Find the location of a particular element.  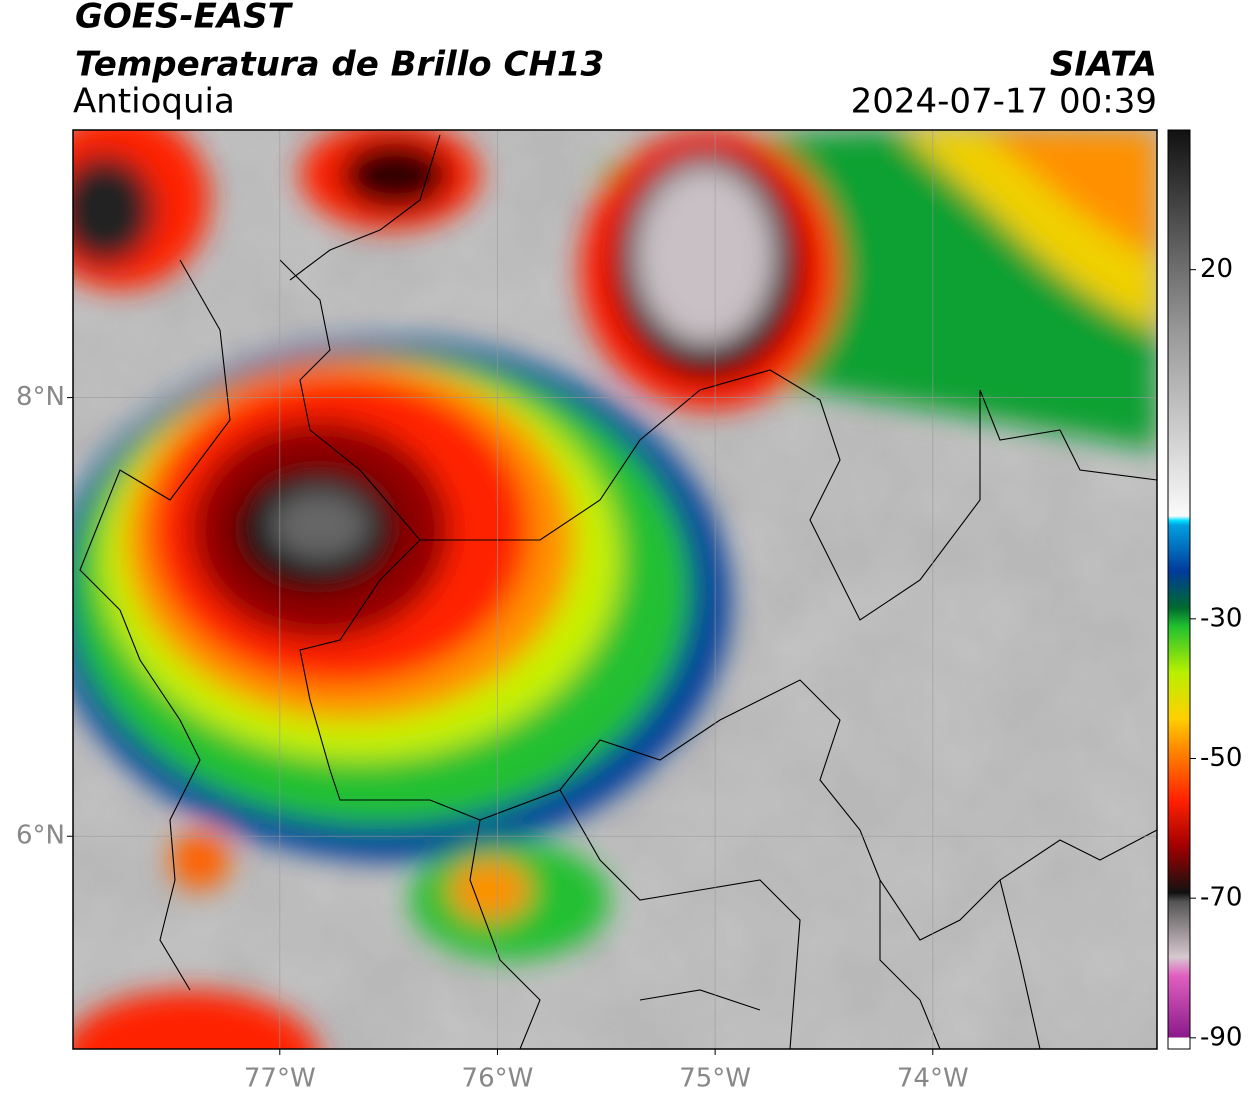

timestamp: 2024-07-17 00:39 is located at coordinates (1004, 102).